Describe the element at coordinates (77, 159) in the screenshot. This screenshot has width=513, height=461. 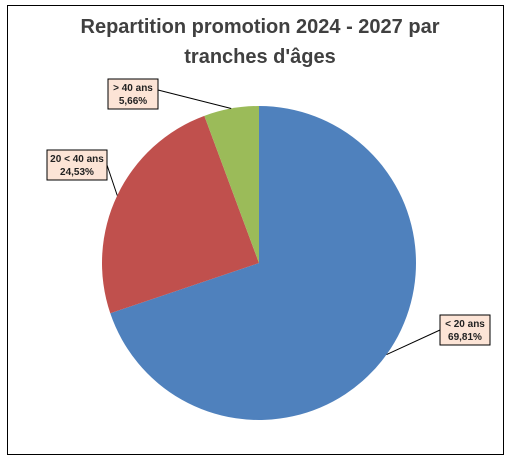
I see `category-label: 20 < 40 ans` at that location.